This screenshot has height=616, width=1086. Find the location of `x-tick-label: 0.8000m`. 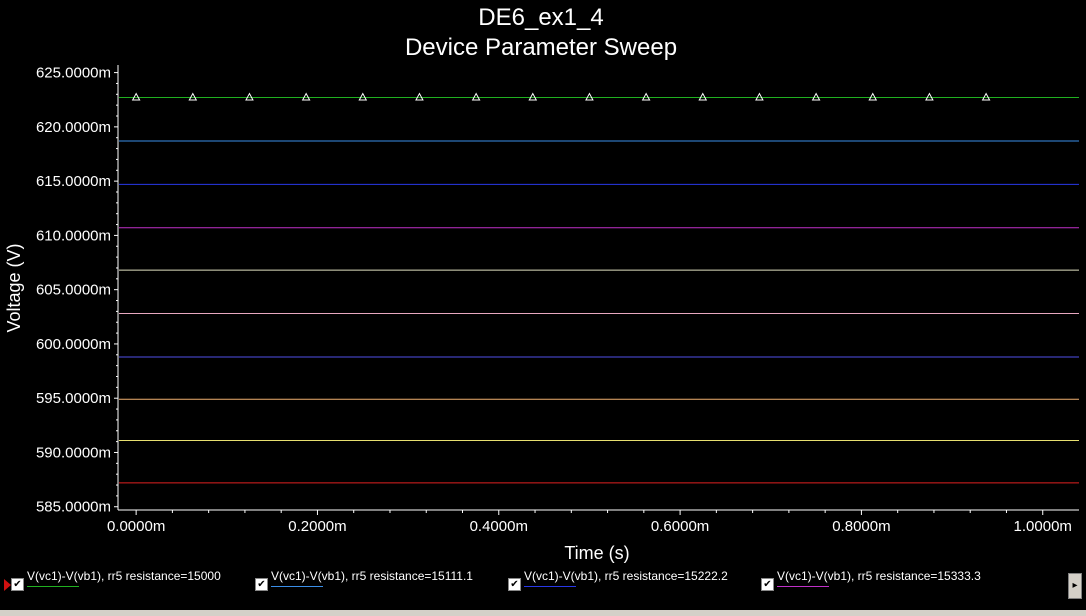

x-tick-label: 0.8000m is located at coordinates (861, 526).